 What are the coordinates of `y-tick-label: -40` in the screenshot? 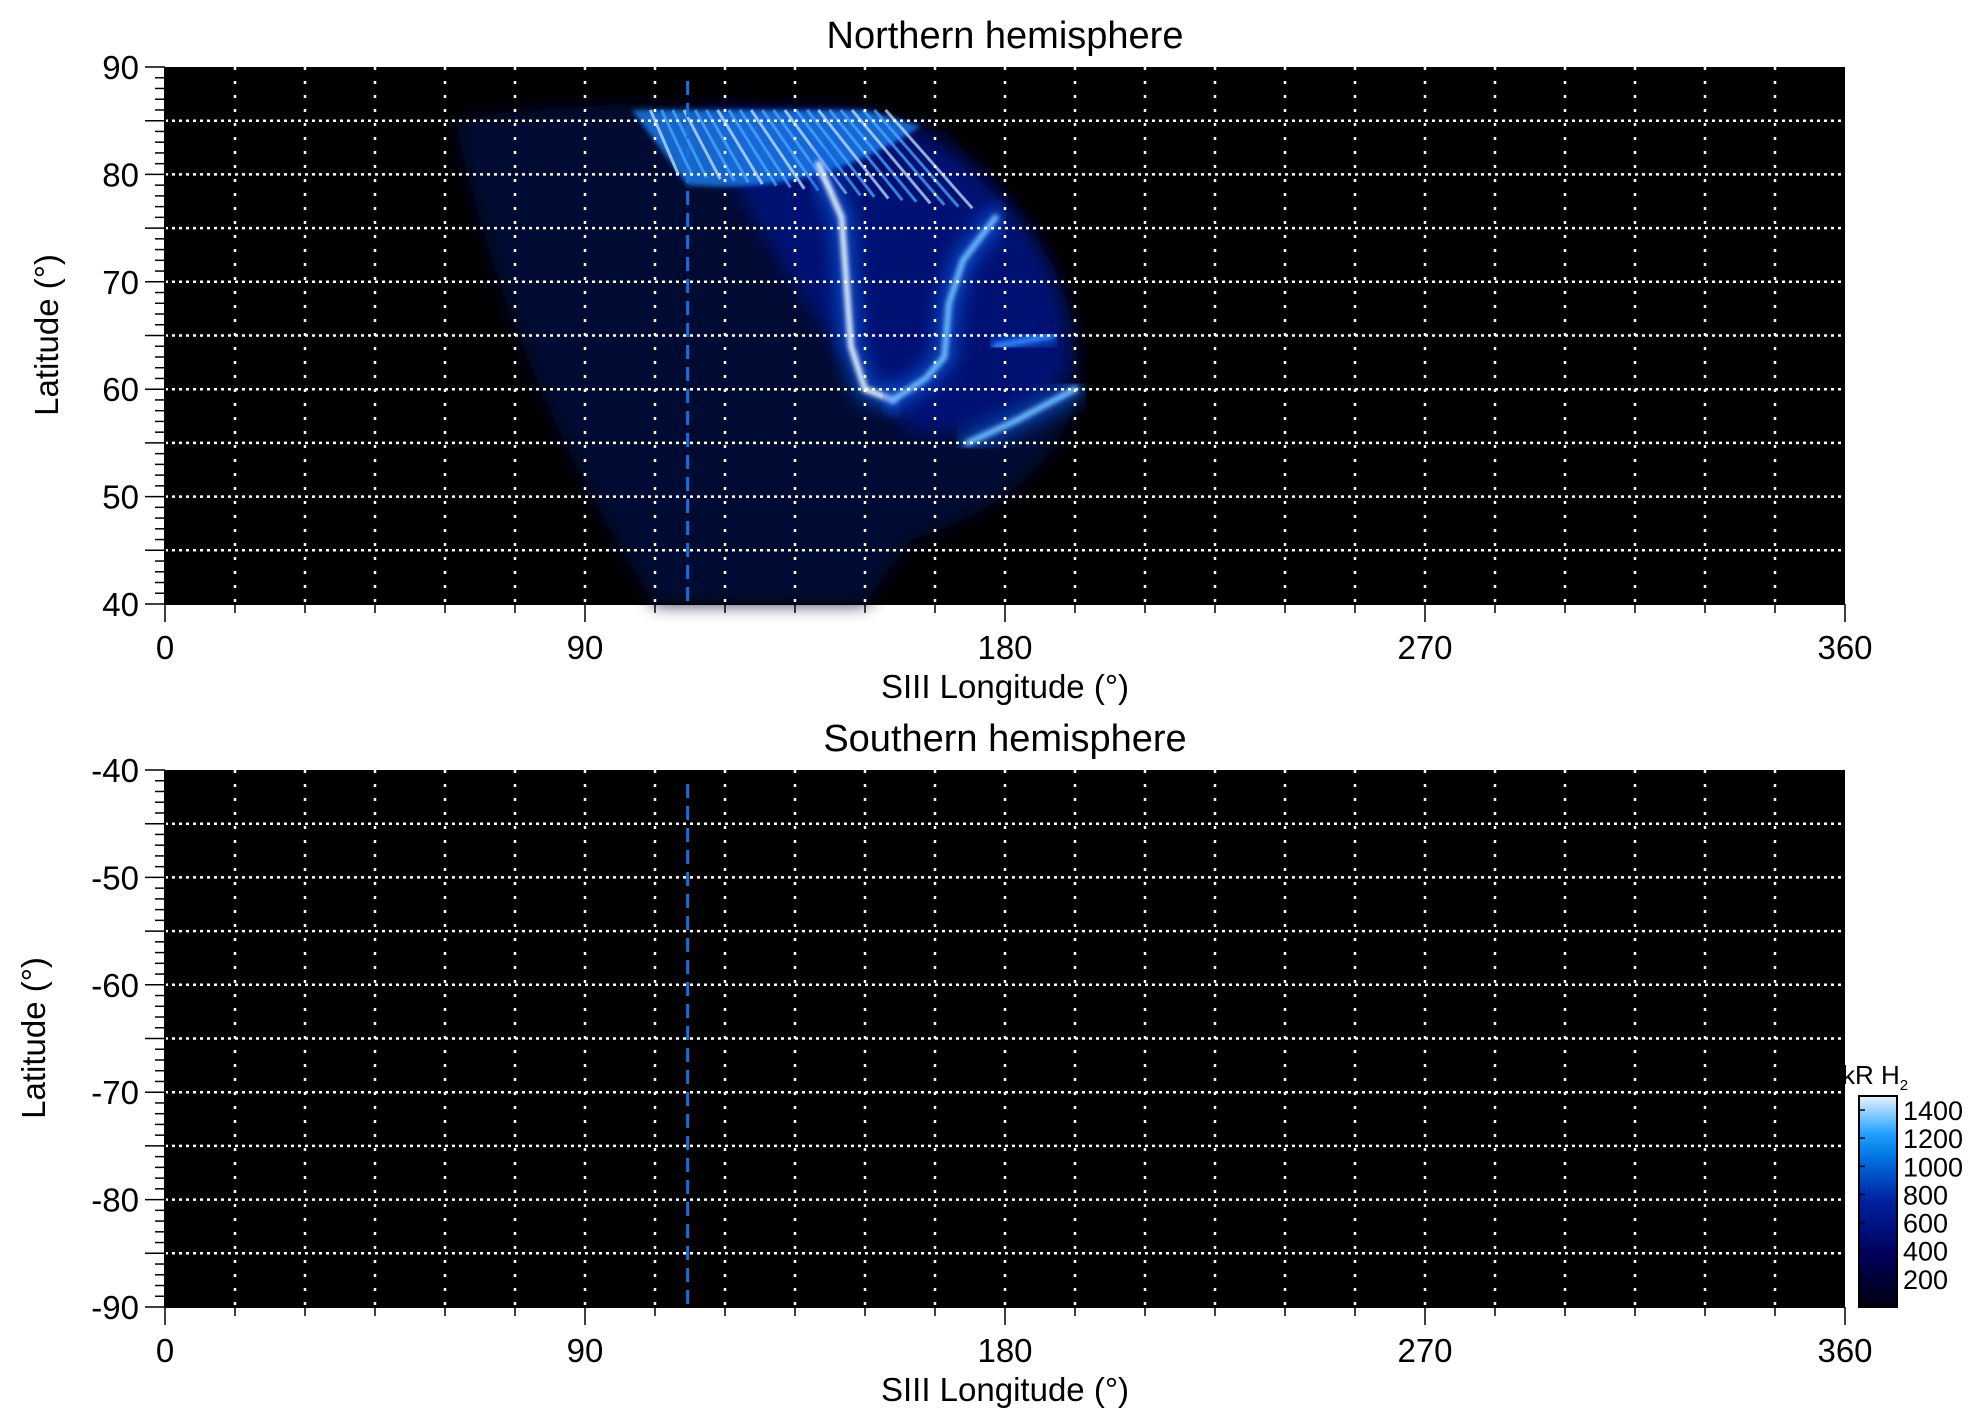 It's located at (115, 770).